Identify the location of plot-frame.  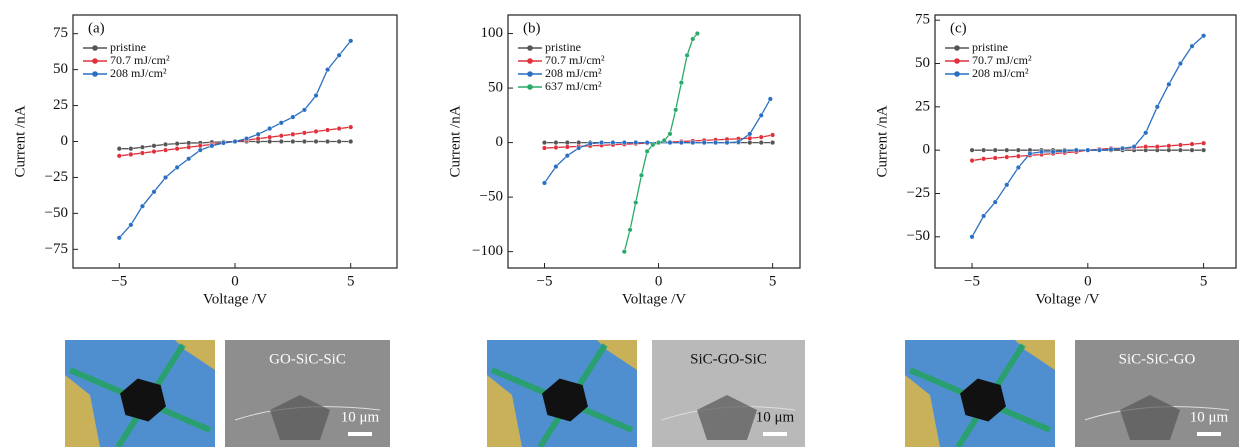
(1085, 141).